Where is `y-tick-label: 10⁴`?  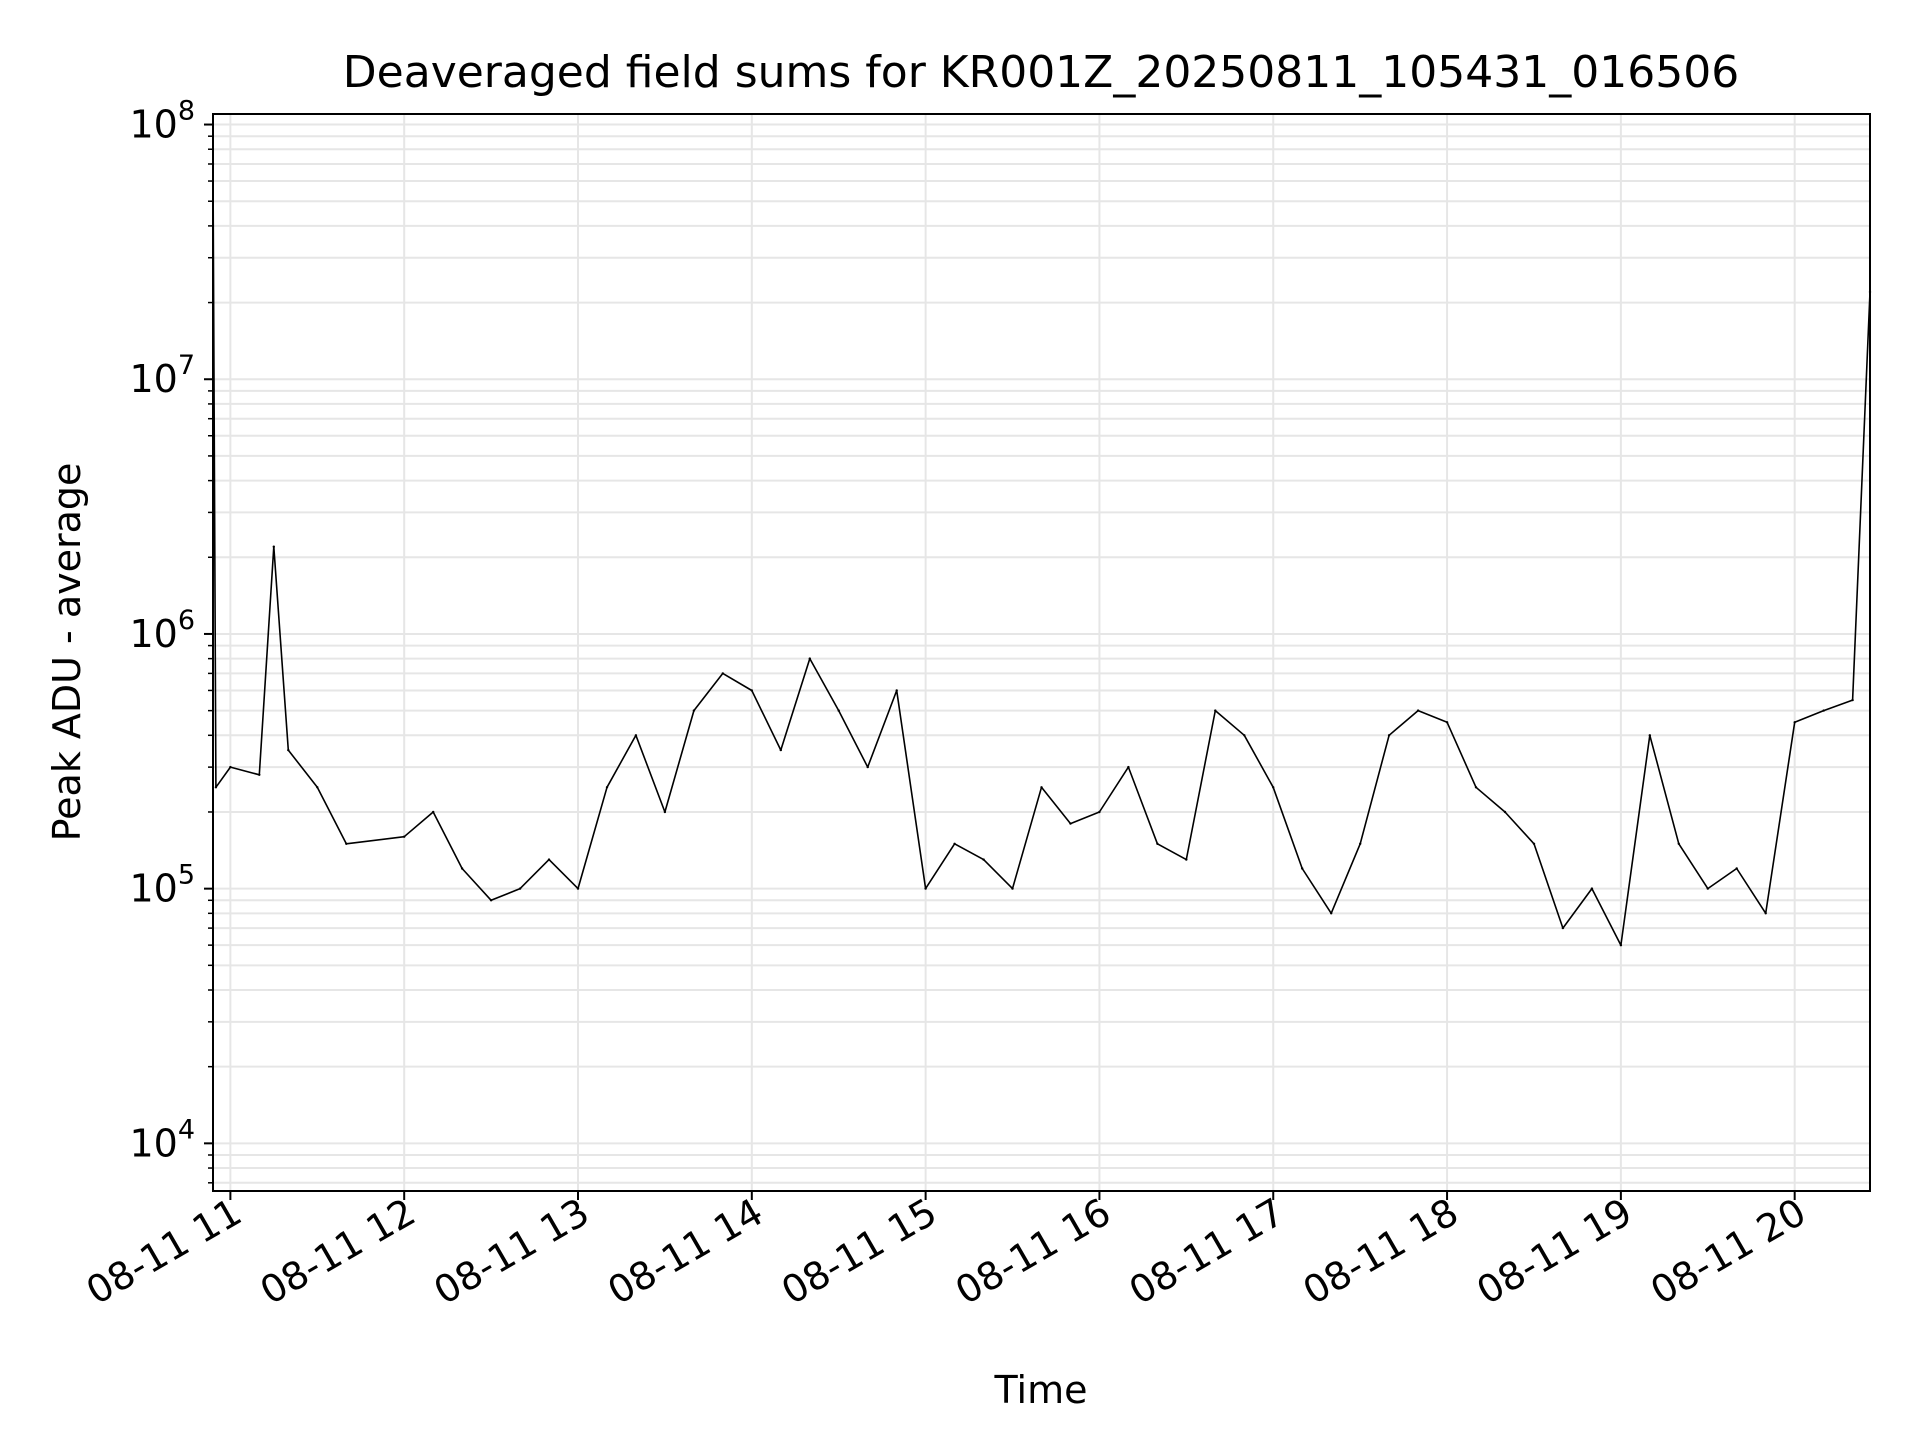 y-tick-label: 10⁴ is located at coordinates (162, 1139).